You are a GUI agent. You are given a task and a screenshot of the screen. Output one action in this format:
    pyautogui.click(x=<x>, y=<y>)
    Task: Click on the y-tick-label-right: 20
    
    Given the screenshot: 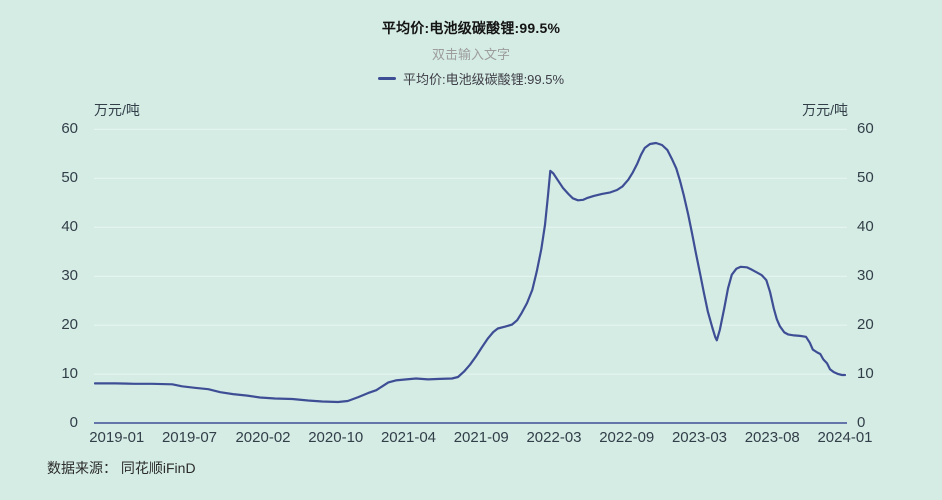 What is the action you would take?
    pyautogui.click(x=865, y=325)
    